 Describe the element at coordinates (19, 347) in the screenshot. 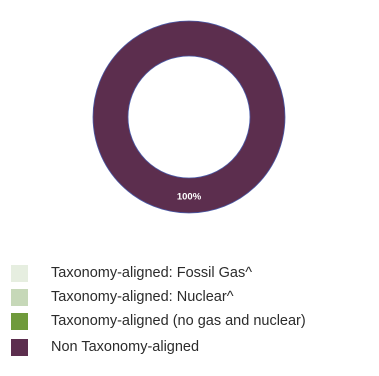

I see `legend-swatch-non-aligned` at that location.